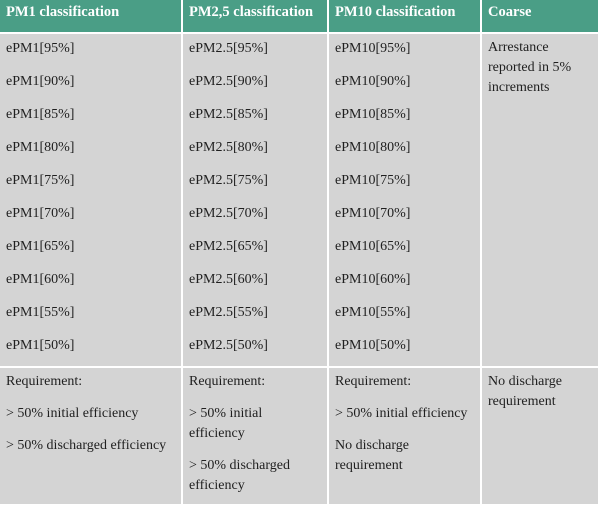 Image resolution: width=602 pixels, height=515 pixels. What do you see at coordinates (40, 48) in the screenshot?
I see `pm1-item: ePM1[95%]` at bounding box center [40, 48].